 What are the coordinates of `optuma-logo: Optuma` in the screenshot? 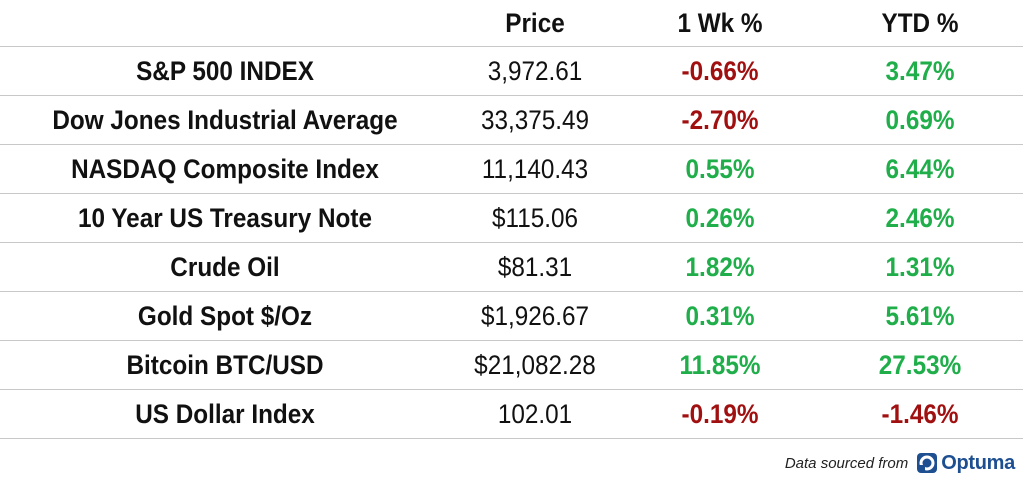 It's located at (965, 463).